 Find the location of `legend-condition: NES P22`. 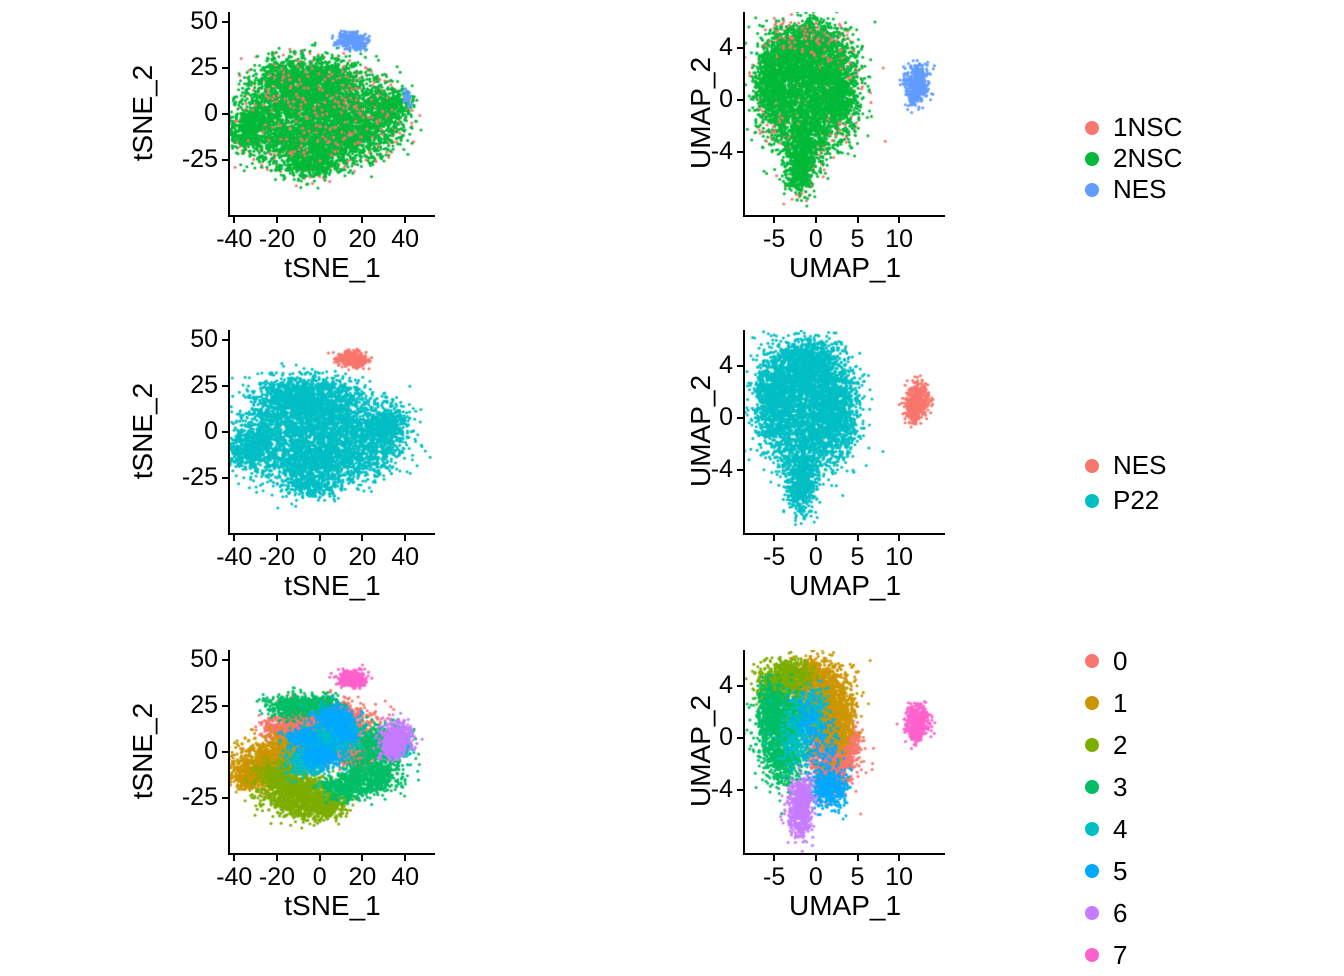

legend-condition: NES P22 is located at coordinates (1180, 483).